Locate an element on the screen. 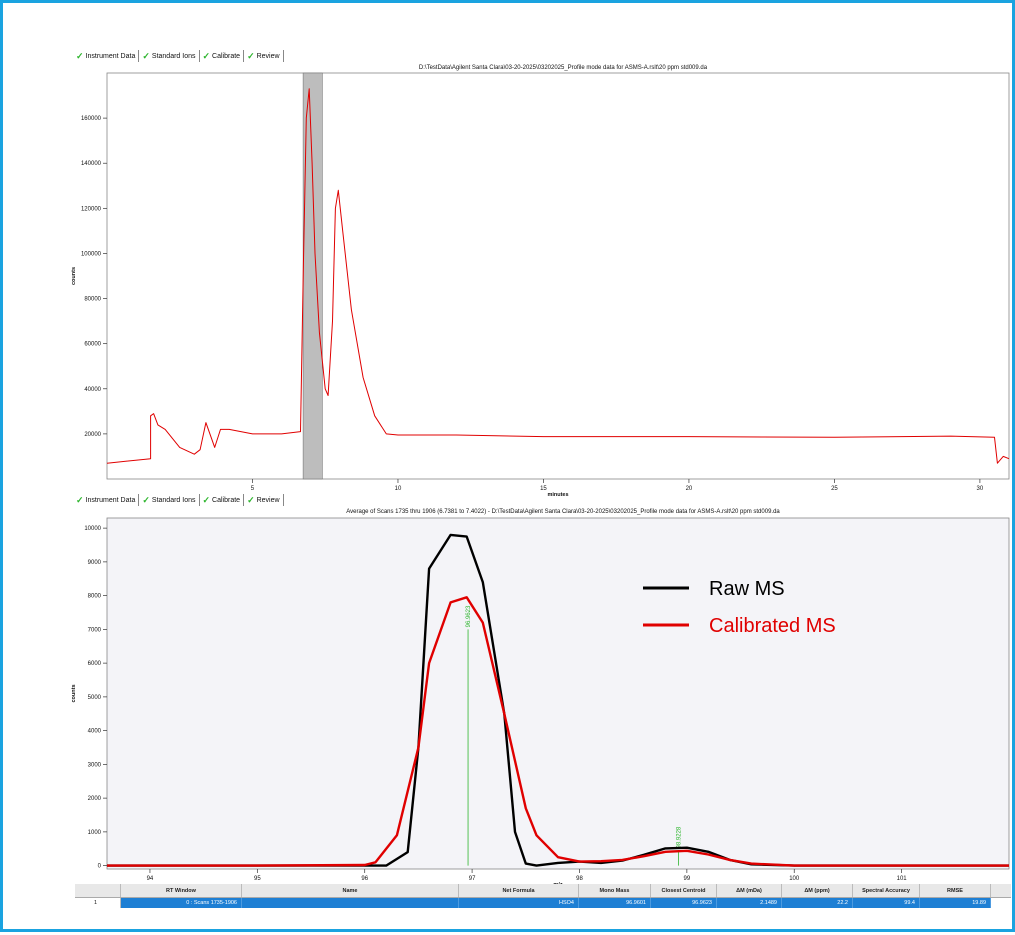 The height and width of the screenshot is (935, 1015). column-header: Mono Mass is located at coordinates (615, 890).